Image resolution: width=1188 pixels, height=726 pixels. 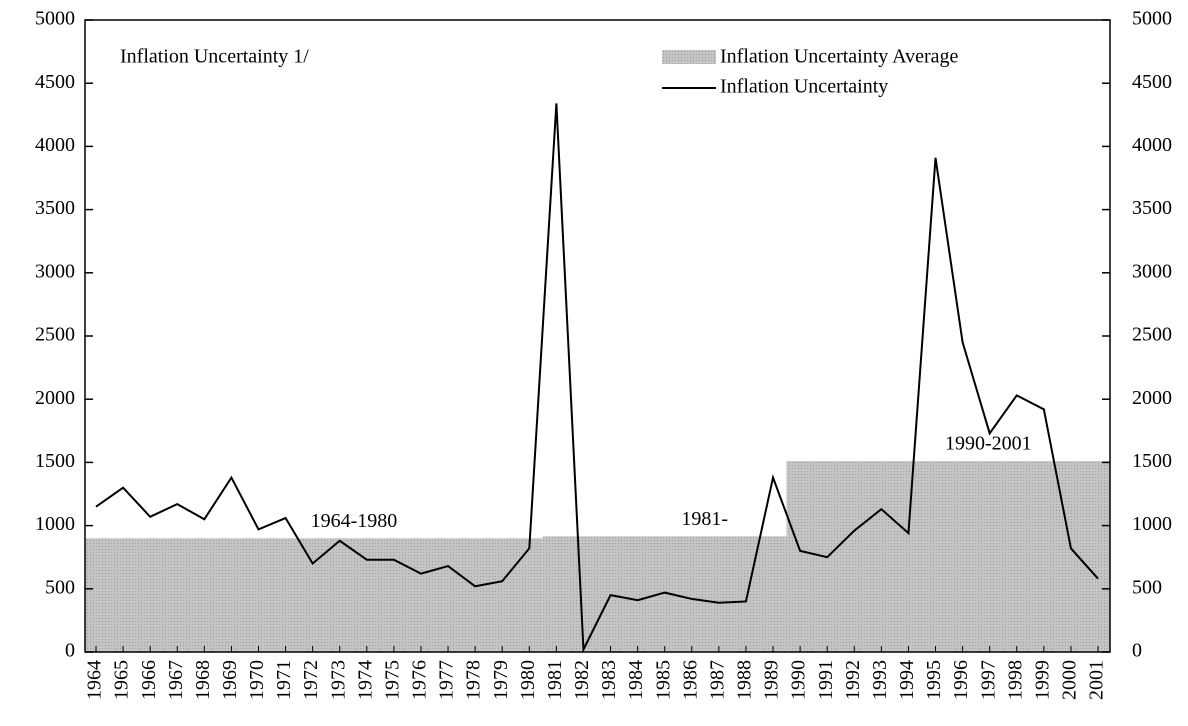 I want to click on x-tick-label: 1995, so click(x=934, y=680).